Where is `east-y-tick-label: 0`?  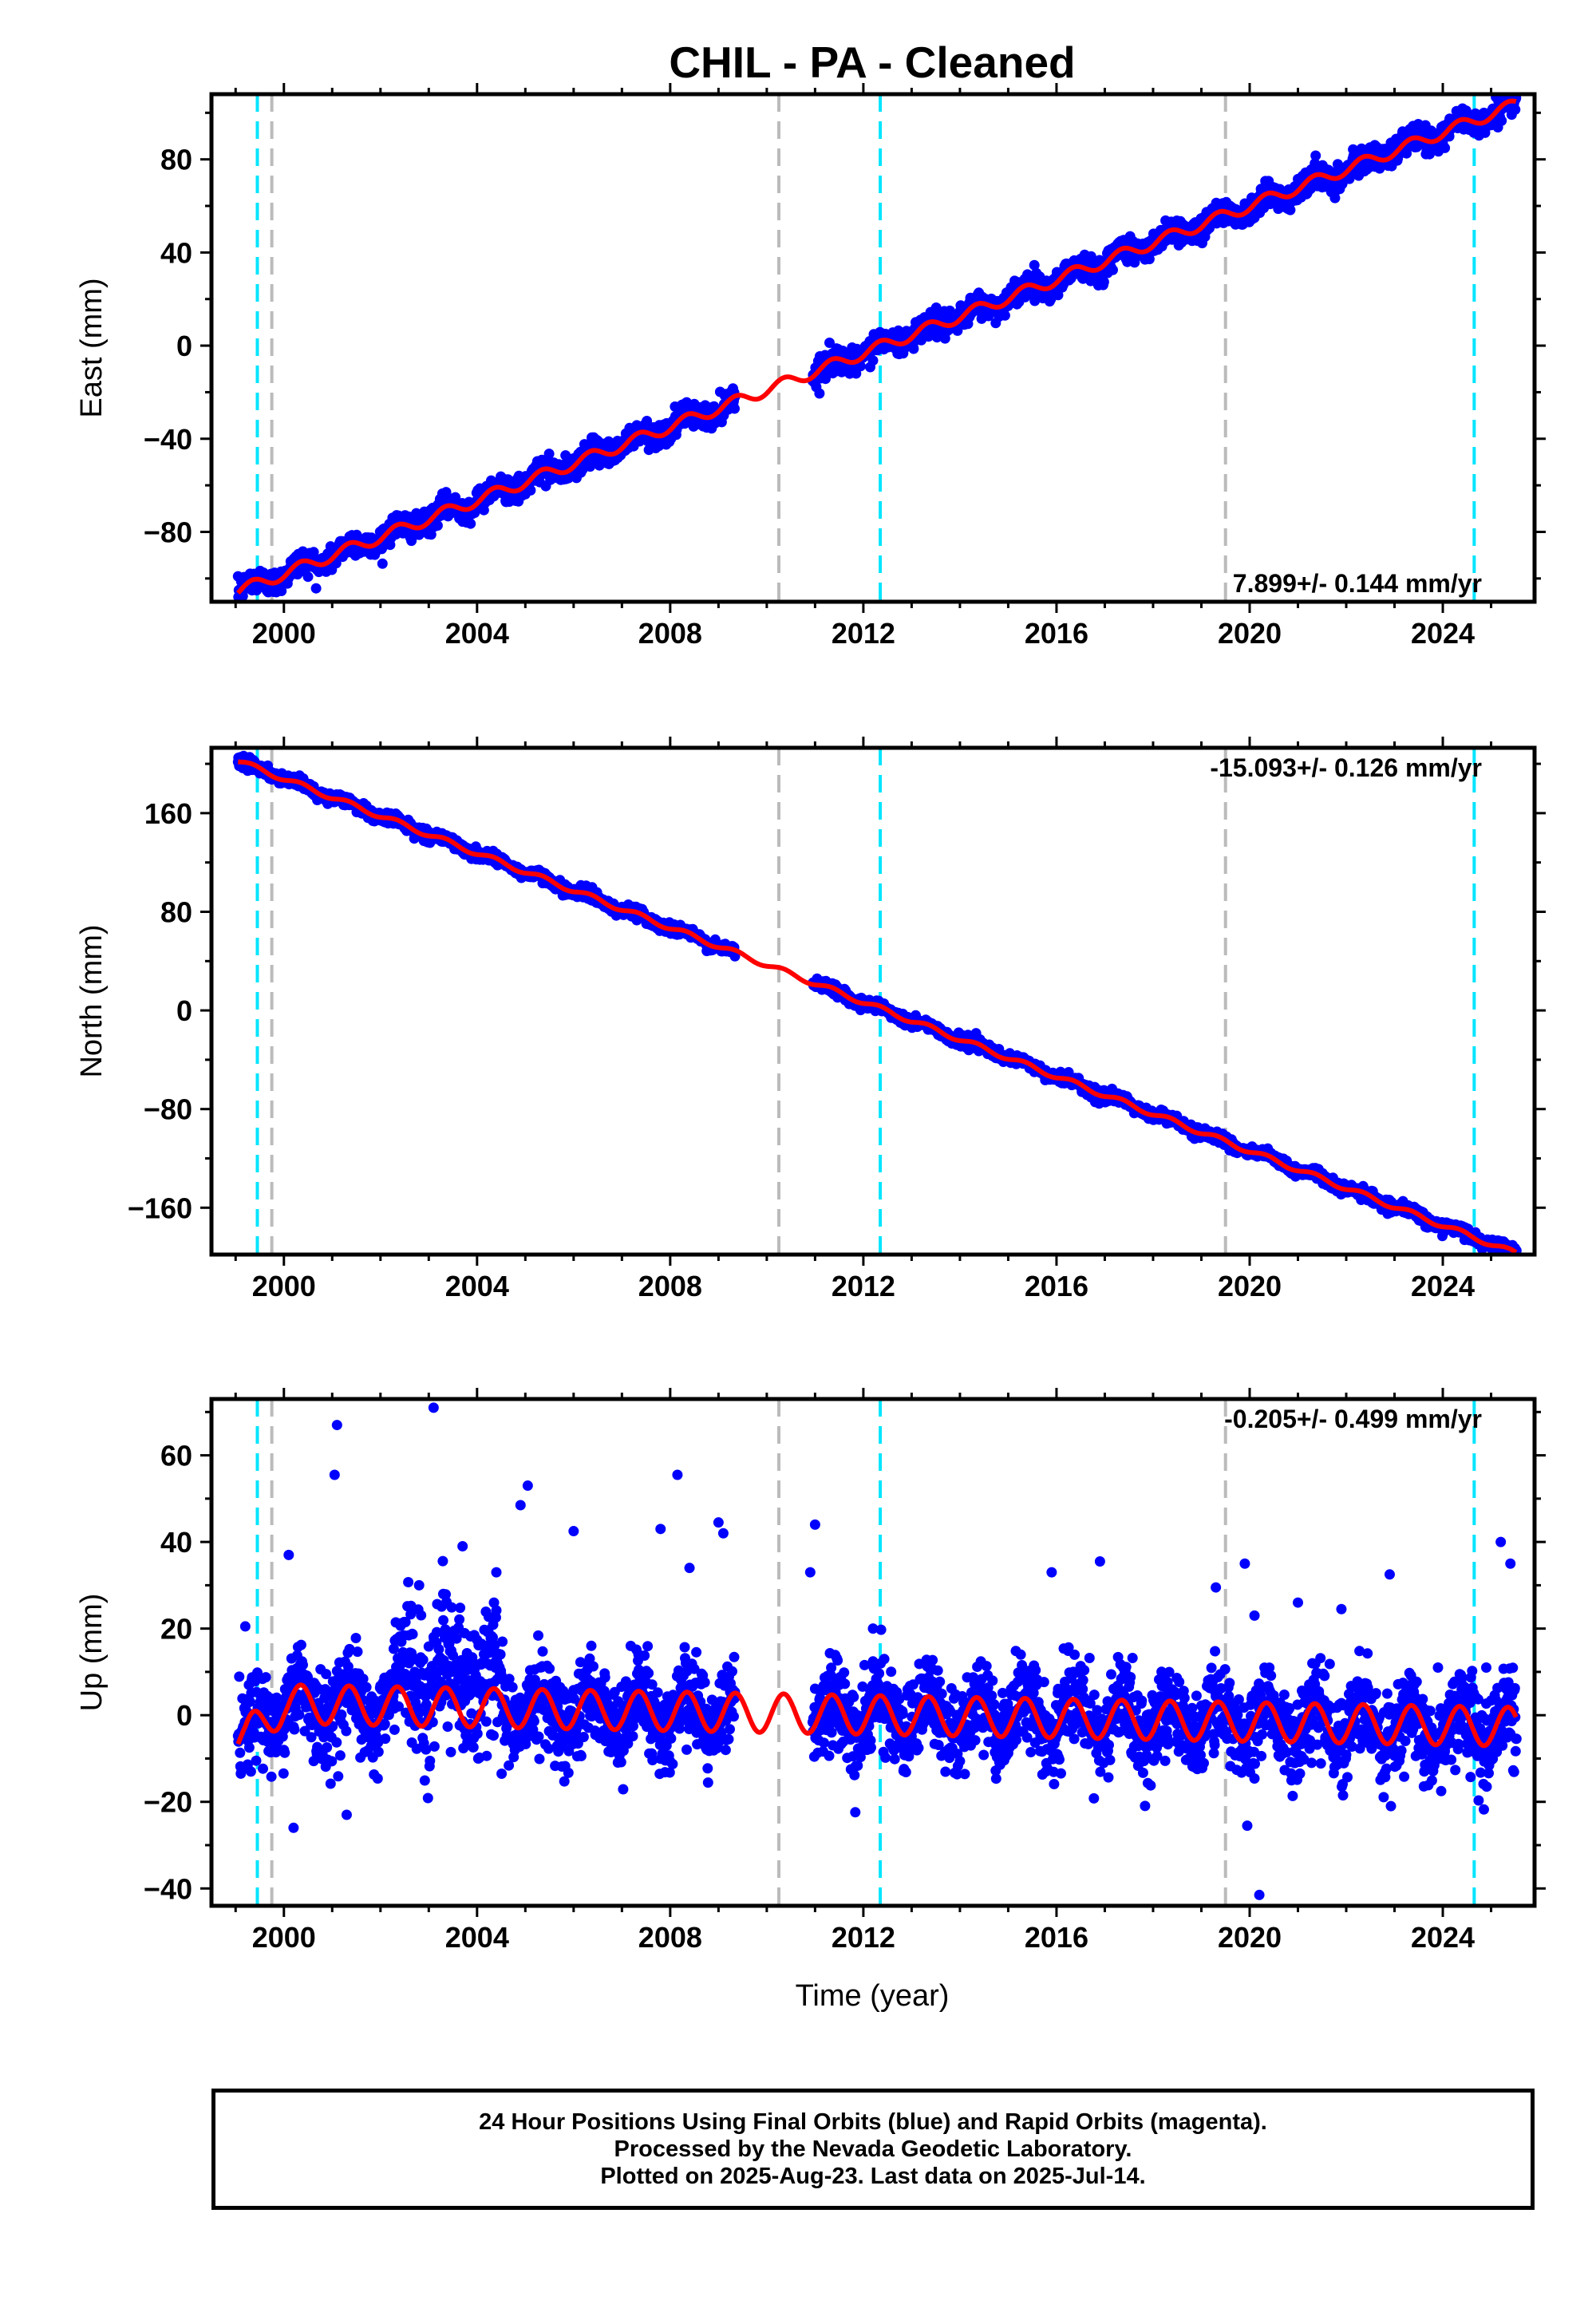 east-y-tick-label: 0 is located at coordinates (184, 346).